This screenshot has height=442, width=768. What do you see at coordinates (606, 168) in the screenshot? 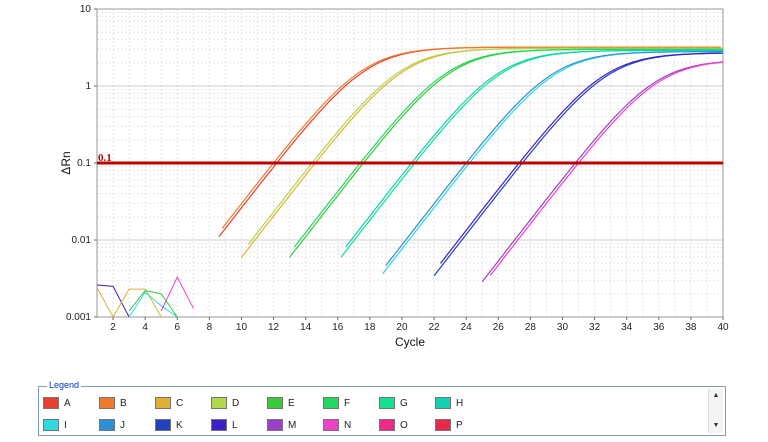
I see `curve-N` at bounding box center [606, 168].